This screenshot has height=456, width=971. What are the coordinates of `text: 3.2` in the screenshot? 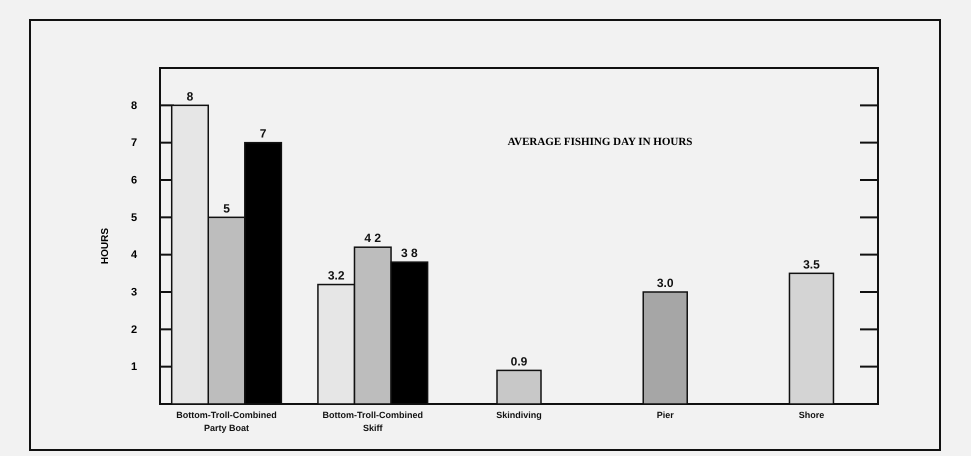 It's located at (336, 275).